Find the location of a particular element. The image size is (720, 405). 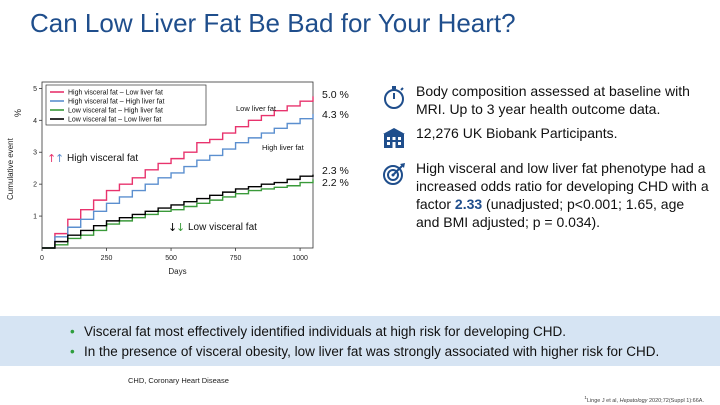

end-label: 2.3 % is located at coordinates (335, 171).